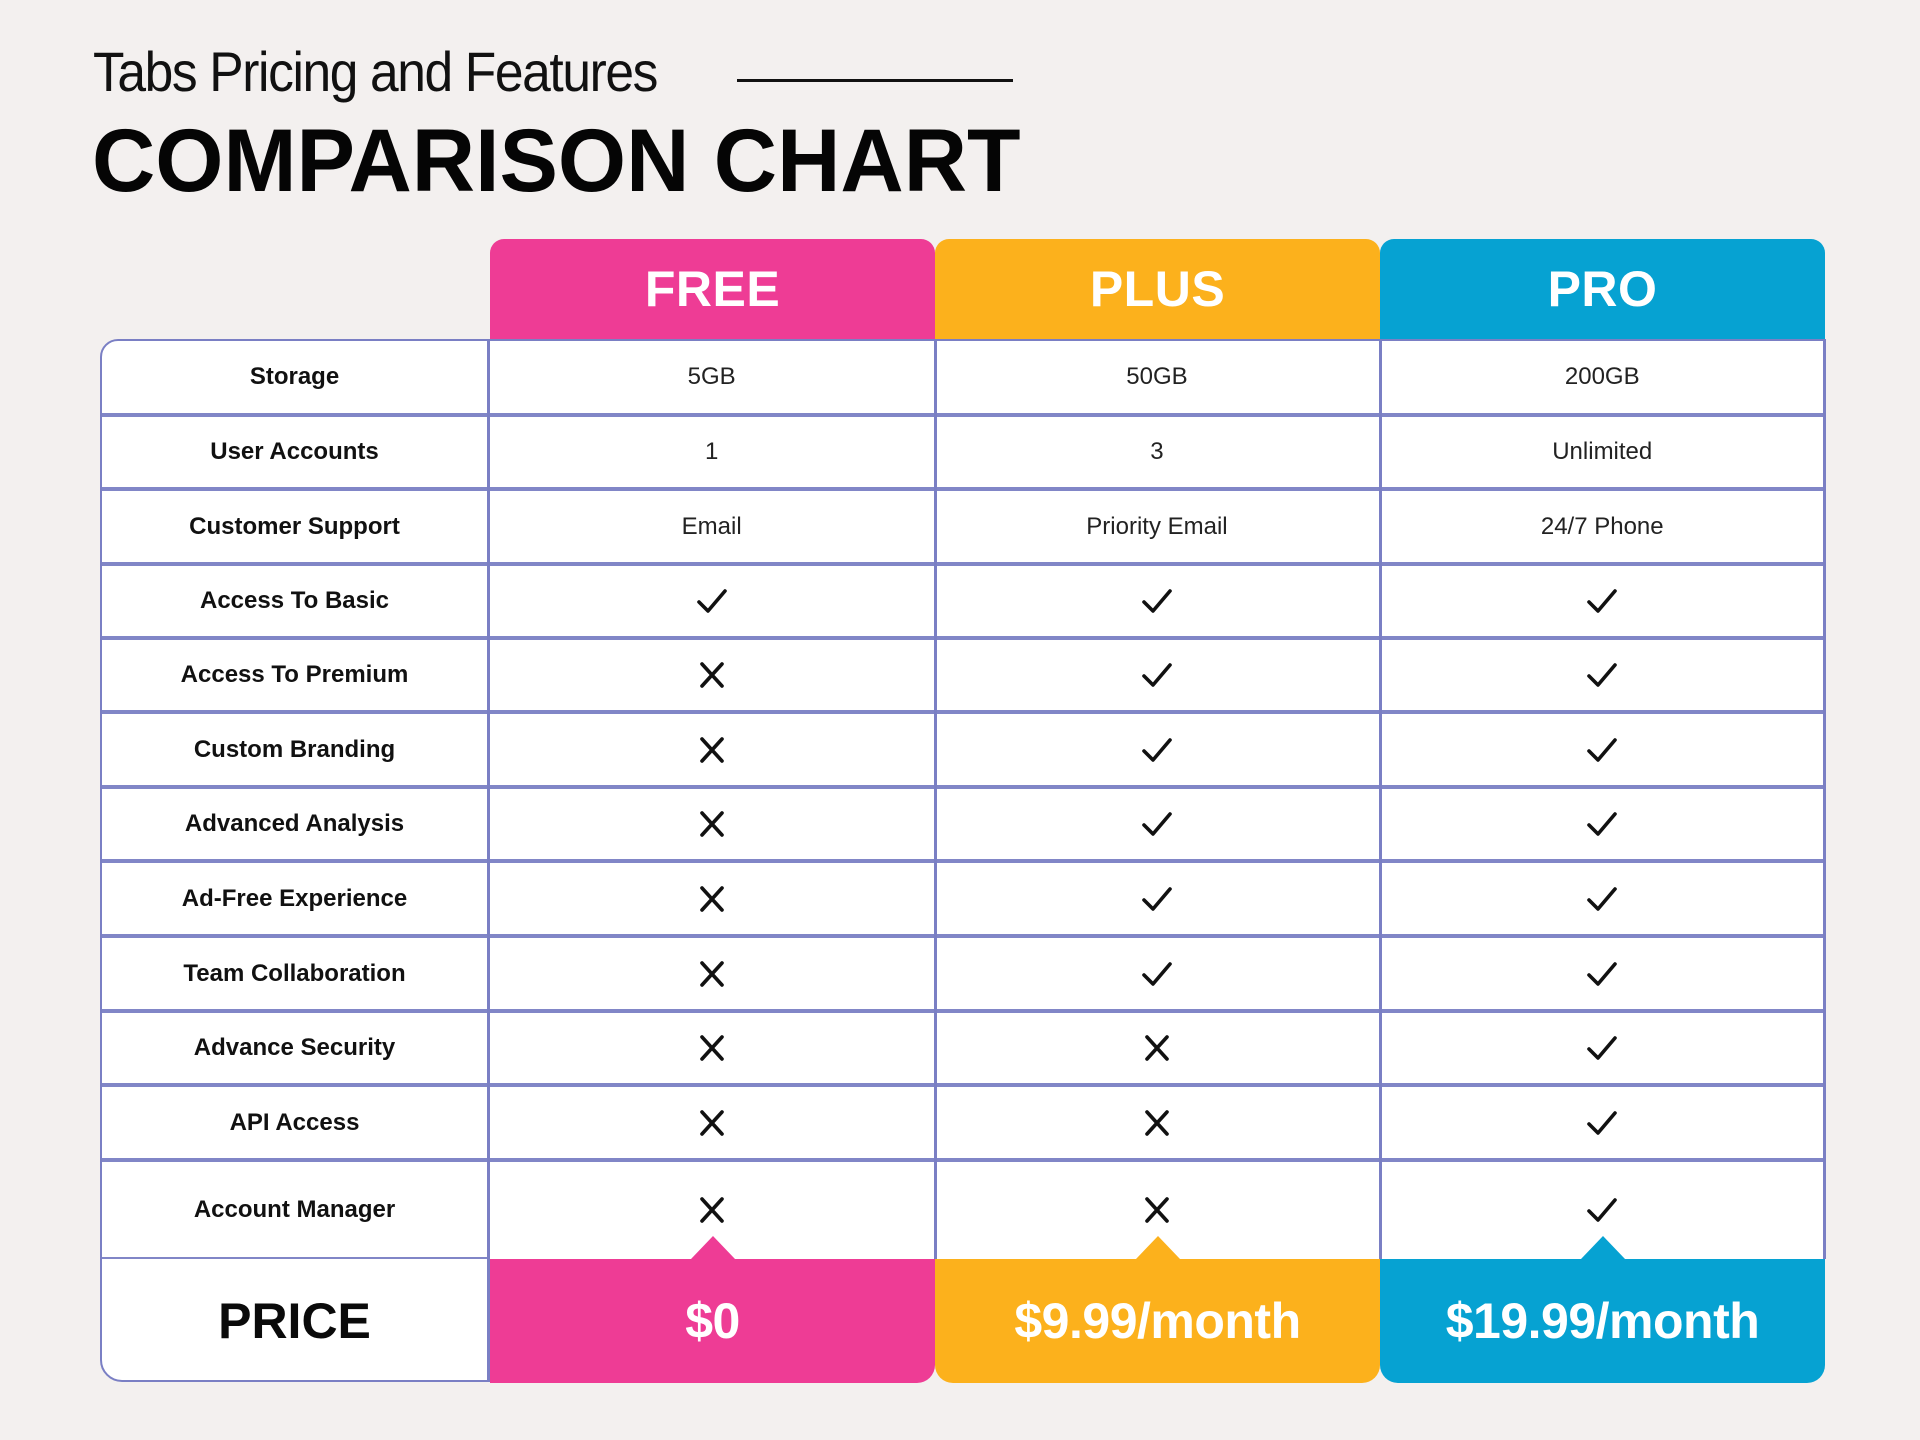  I want to click on table-row: Team Collaboration, so click(962, 973).